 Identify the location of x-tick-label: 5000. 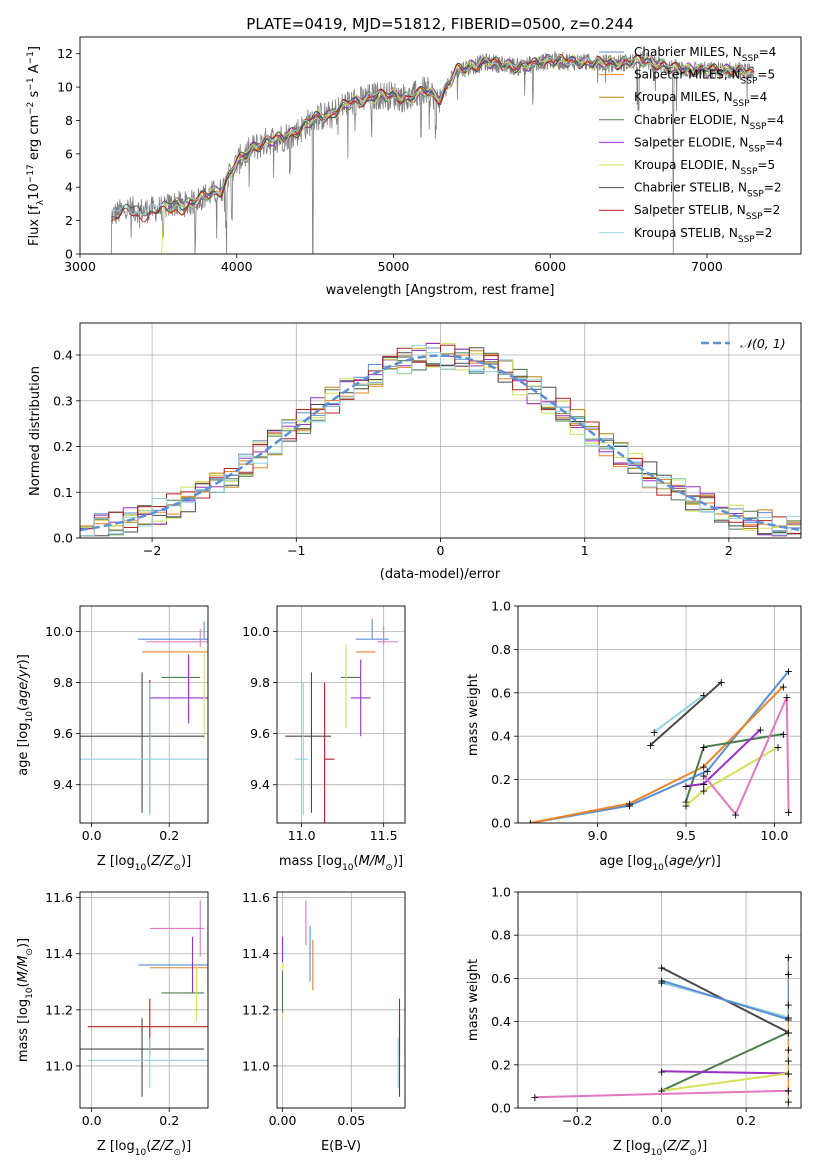
(394, 266).